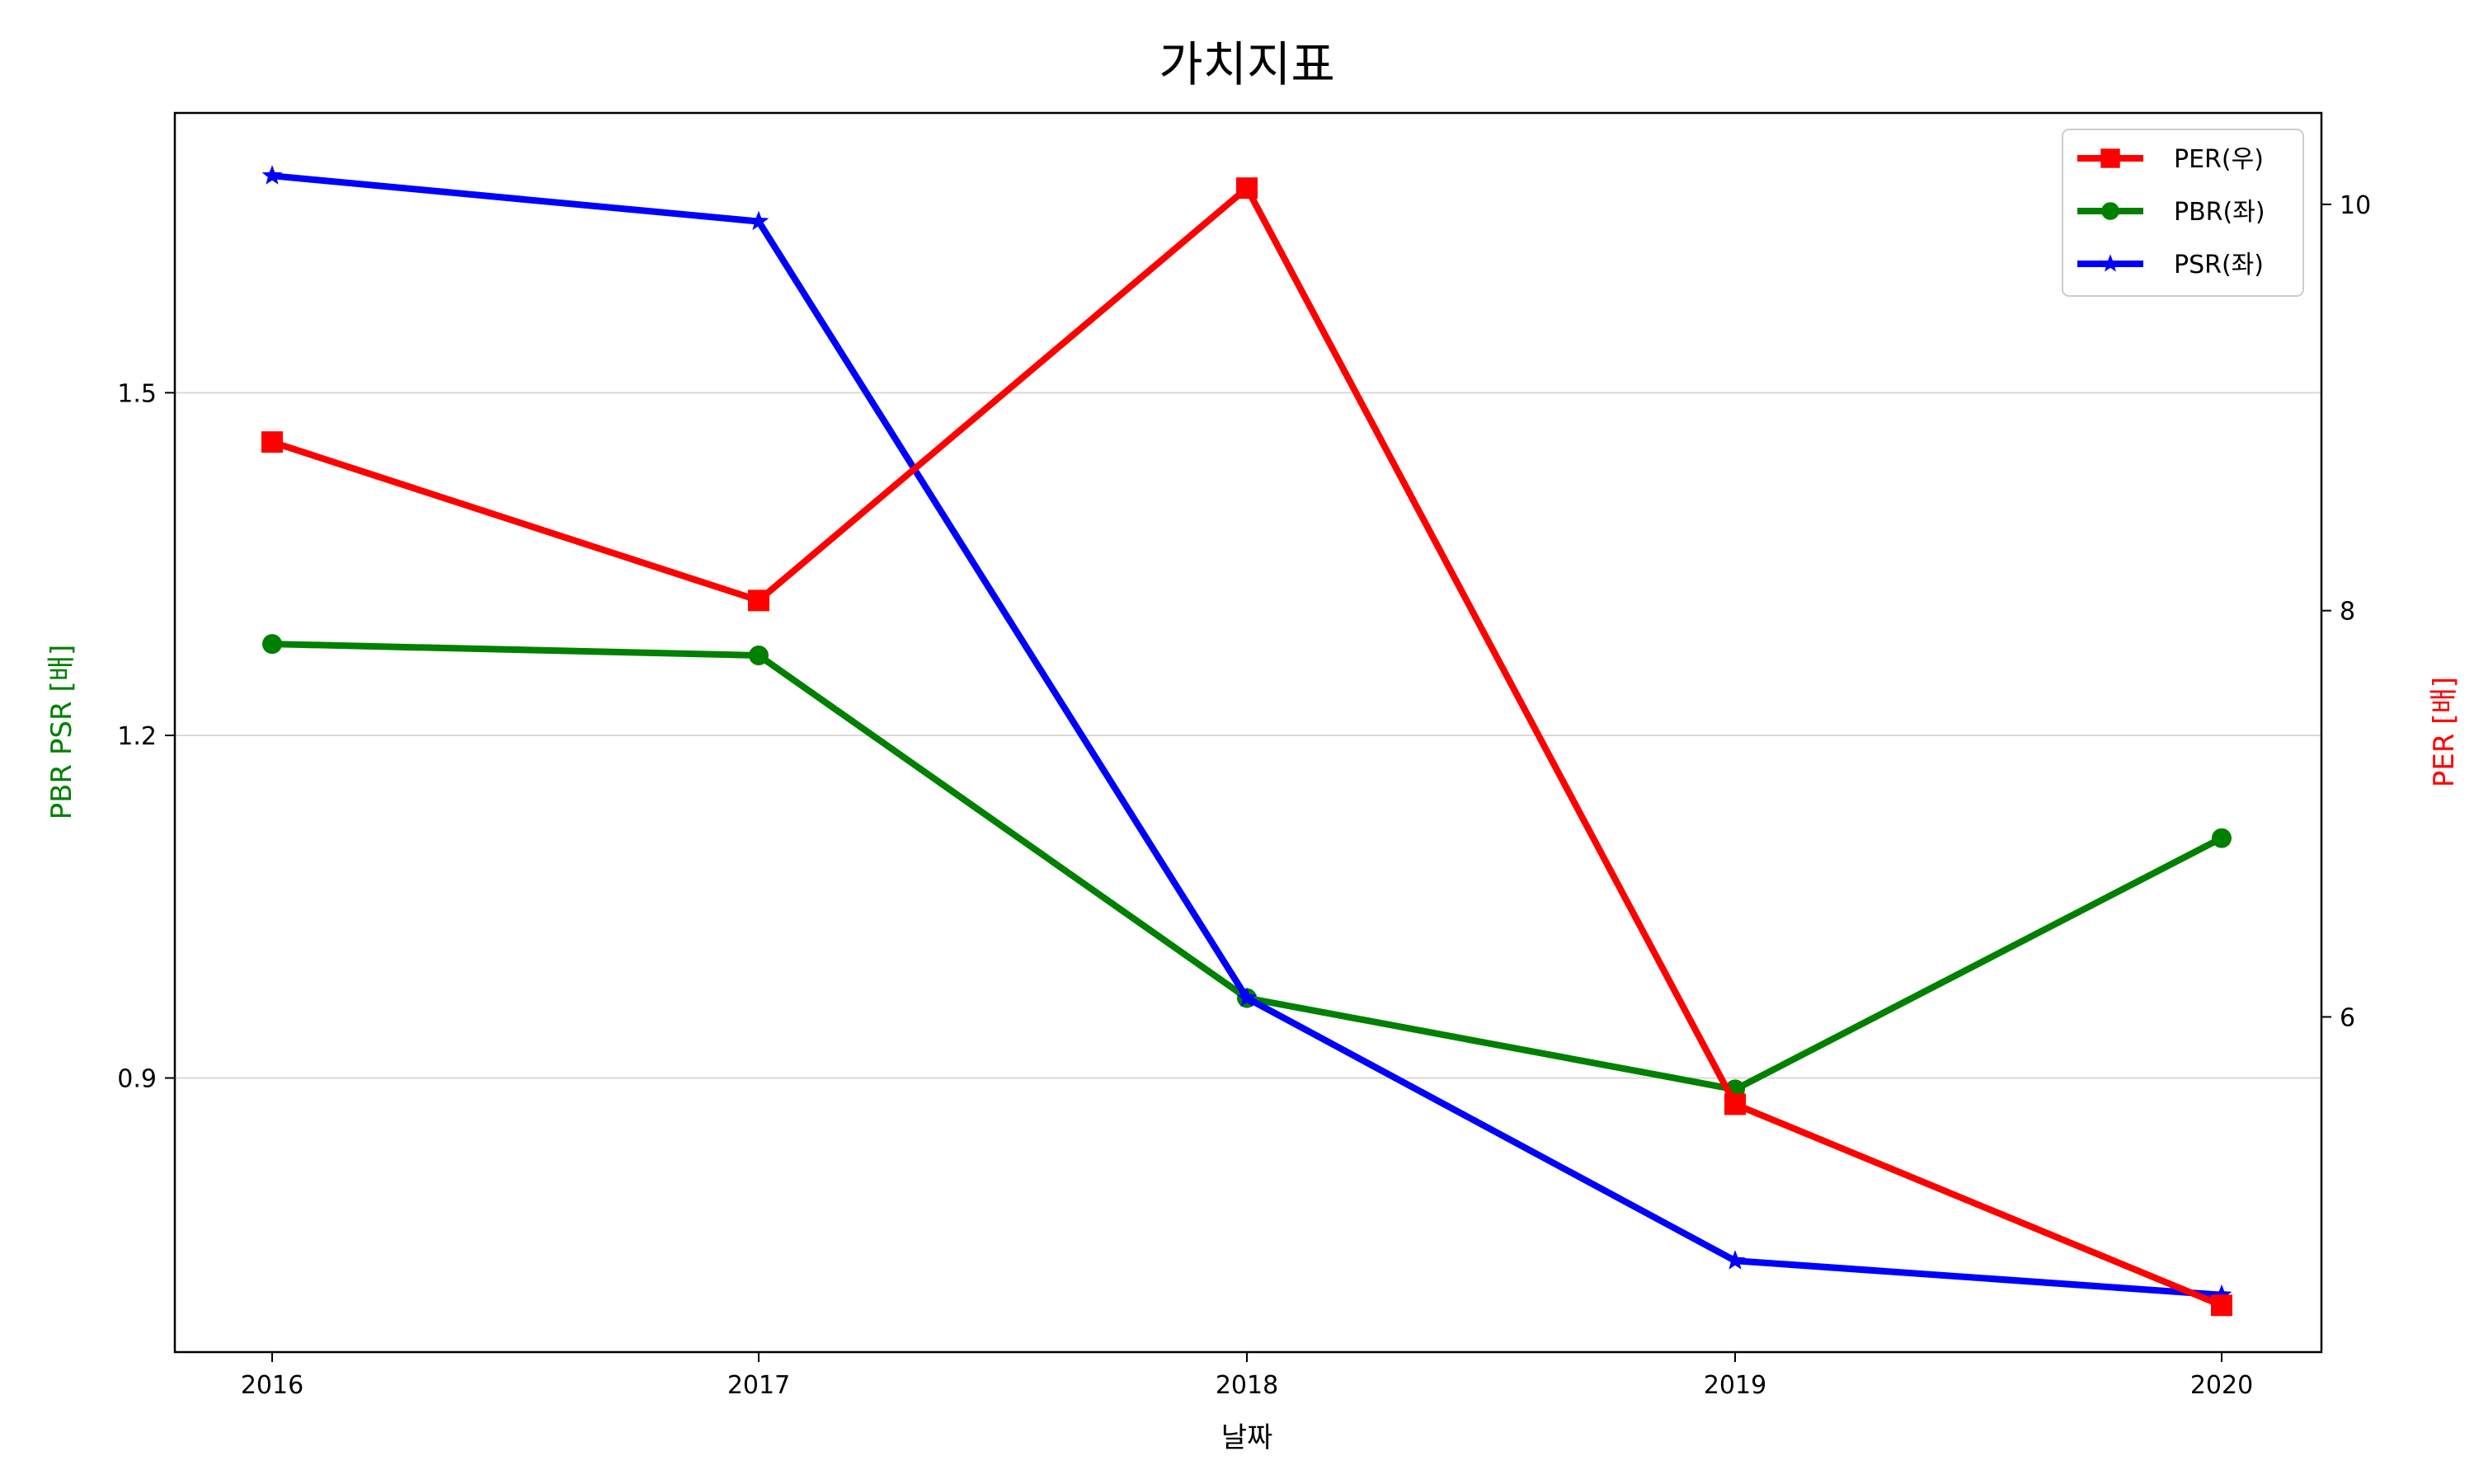 The height and width of the screenshot is (1484, 2474). I want to click on x-axis-title: 날짜, so click(1247, 1437).